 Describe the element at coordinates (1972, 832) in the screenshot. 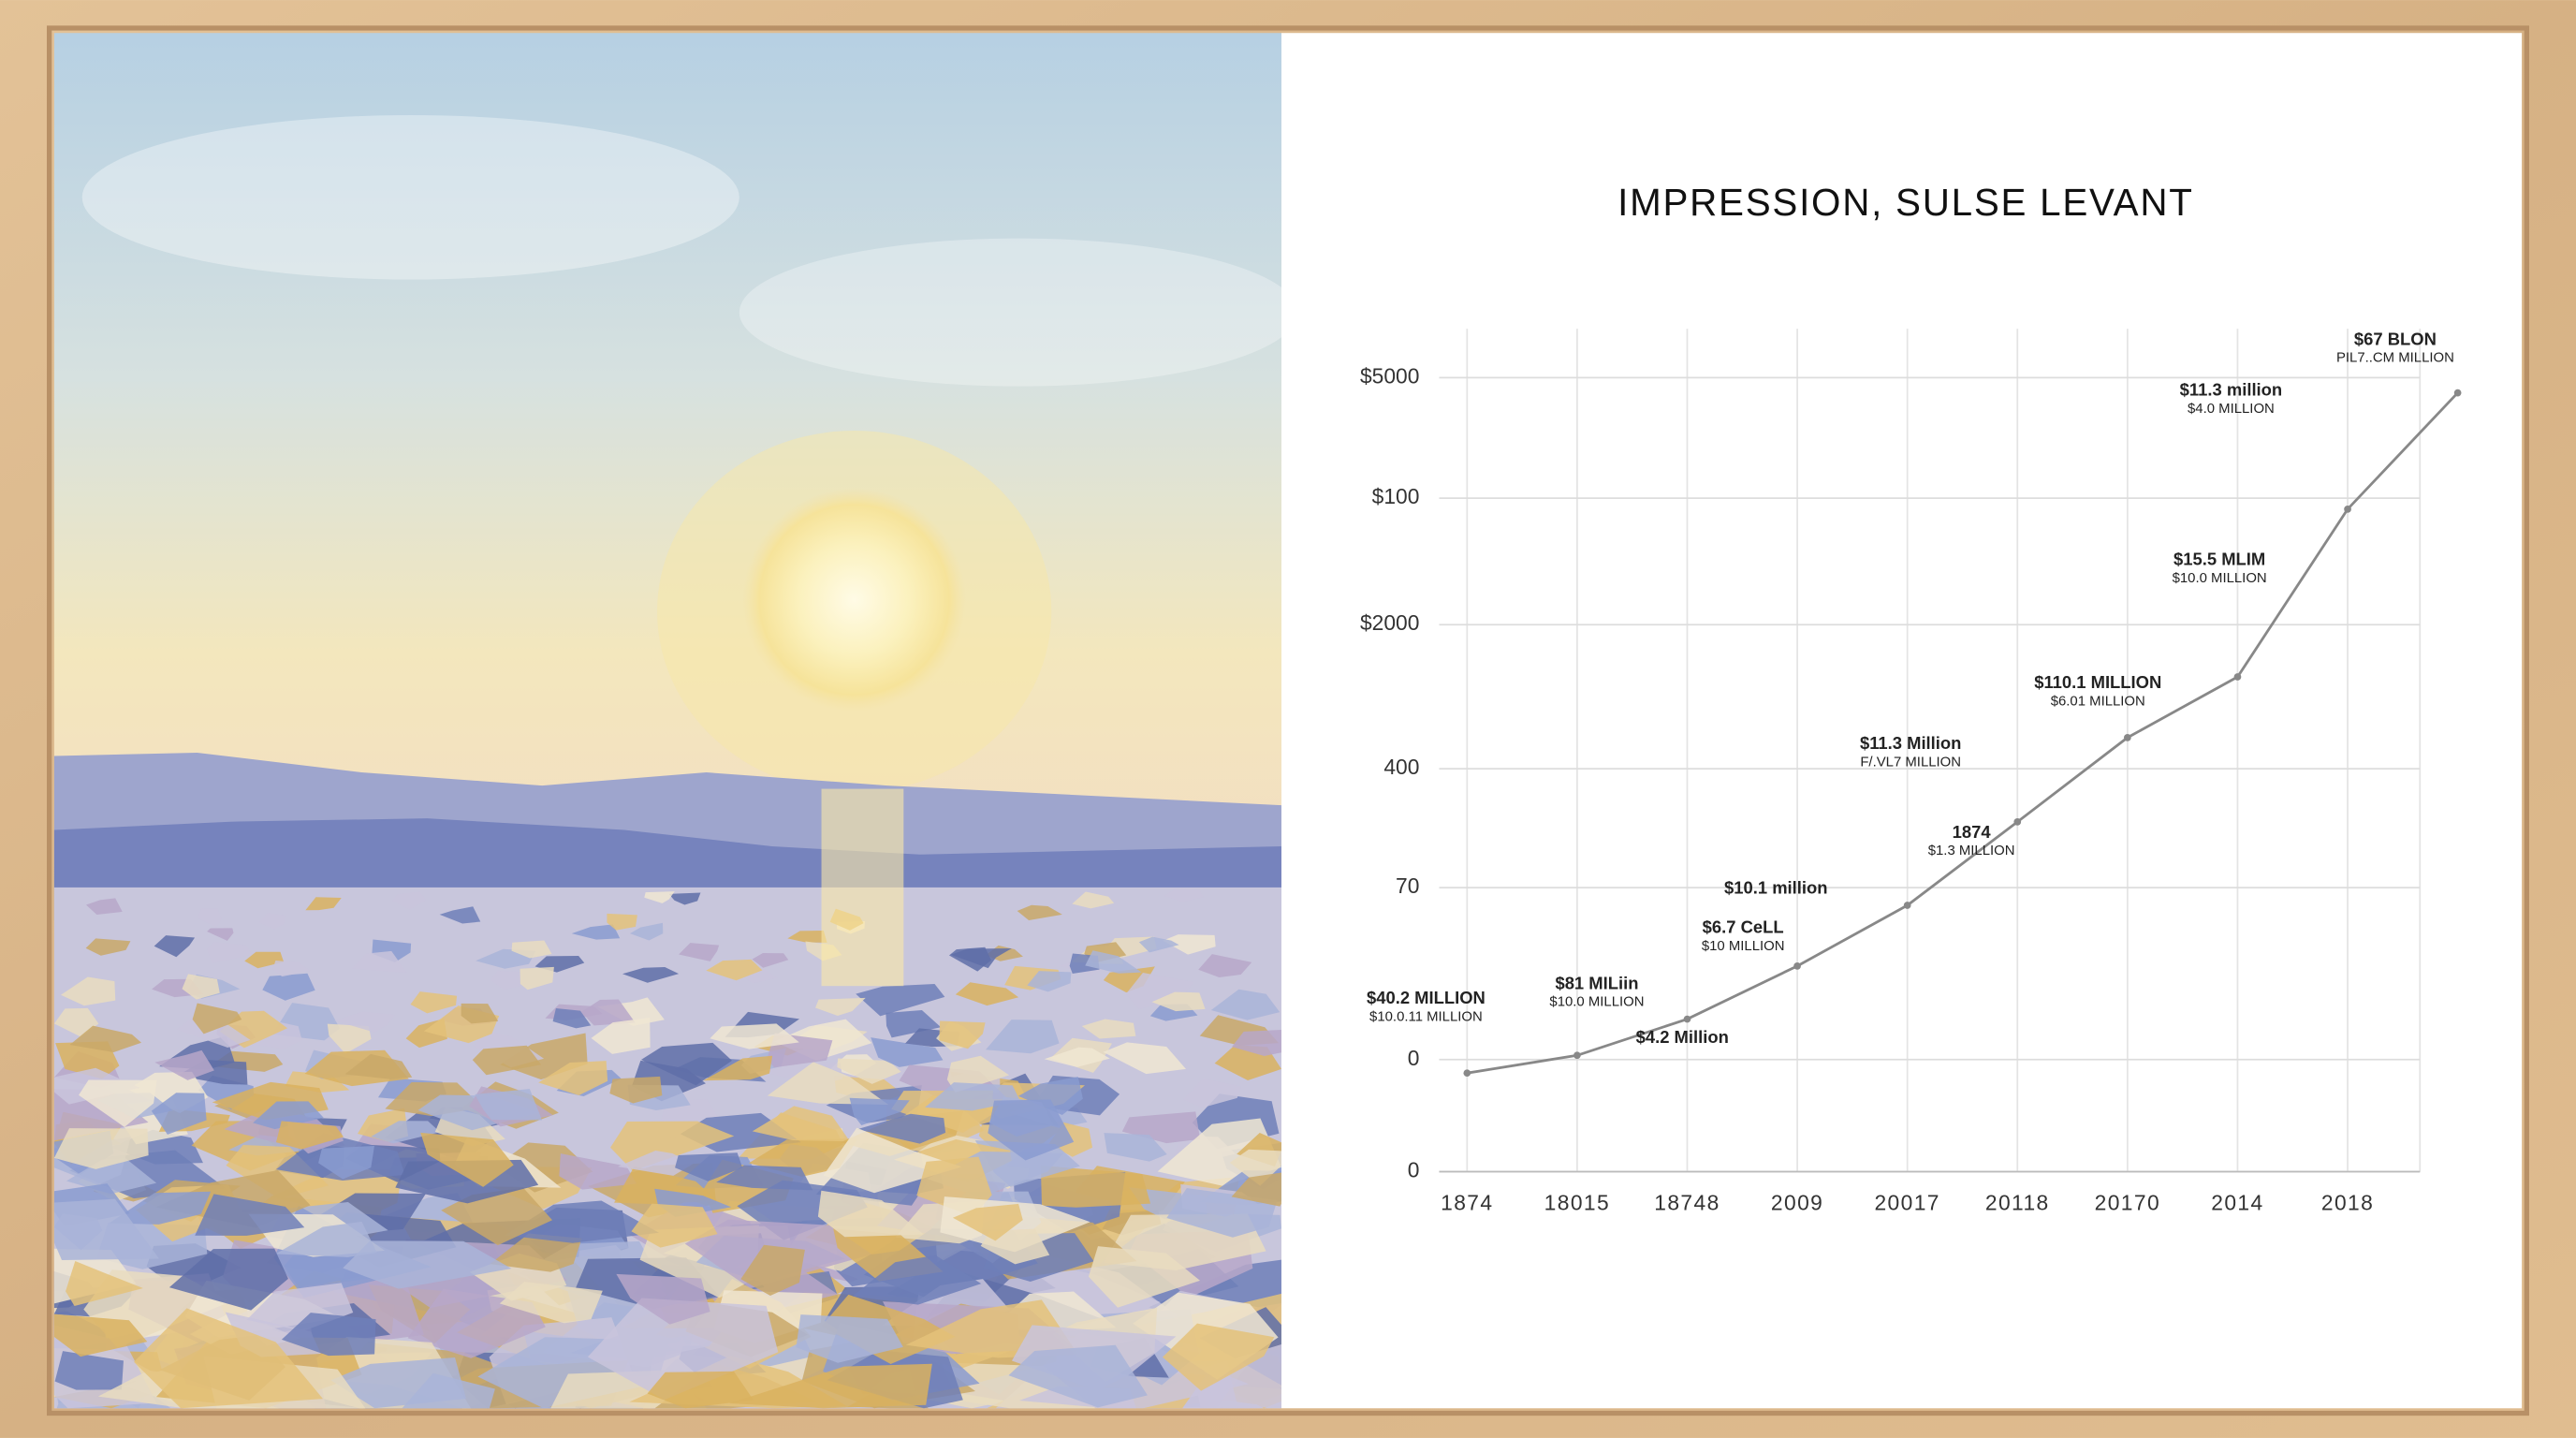

I see `annotation: 1874` at that location.